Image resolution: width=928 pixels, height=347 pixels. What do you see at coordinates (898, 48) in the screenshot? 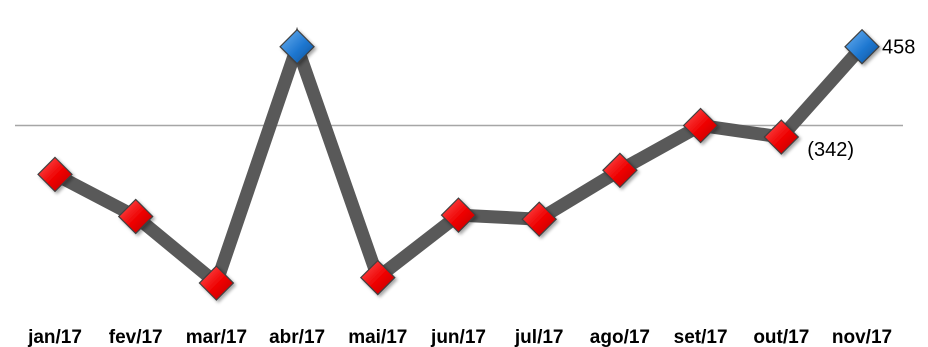
I see `data-label: 458` at bounding box center [898, 48].